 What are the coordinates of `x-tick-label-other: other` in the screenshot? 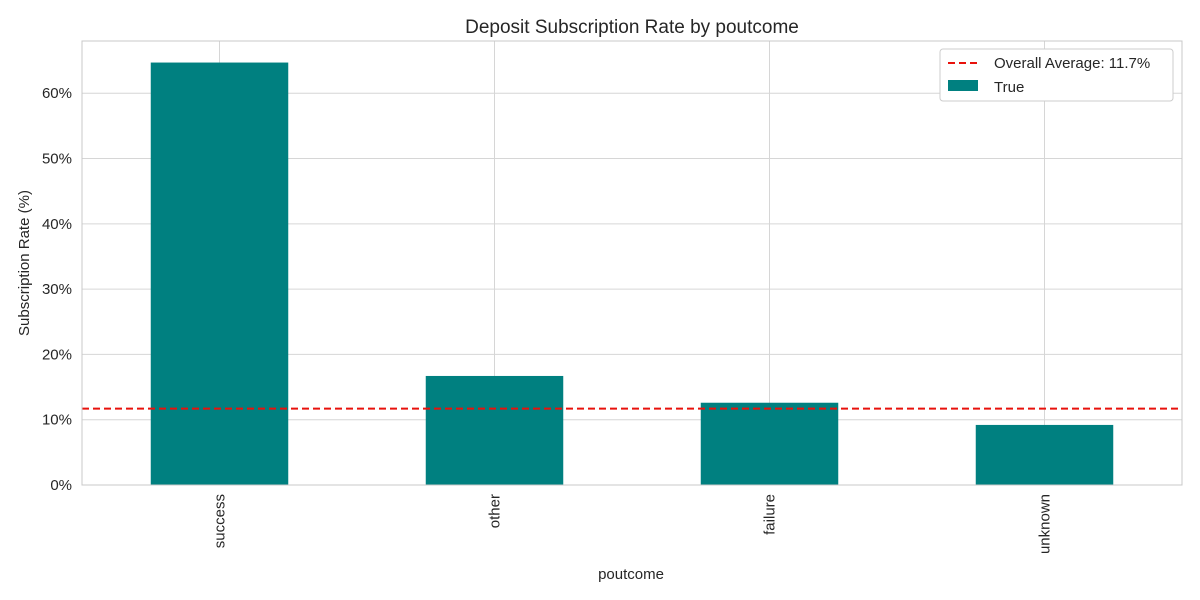 It's located at (495, 511).